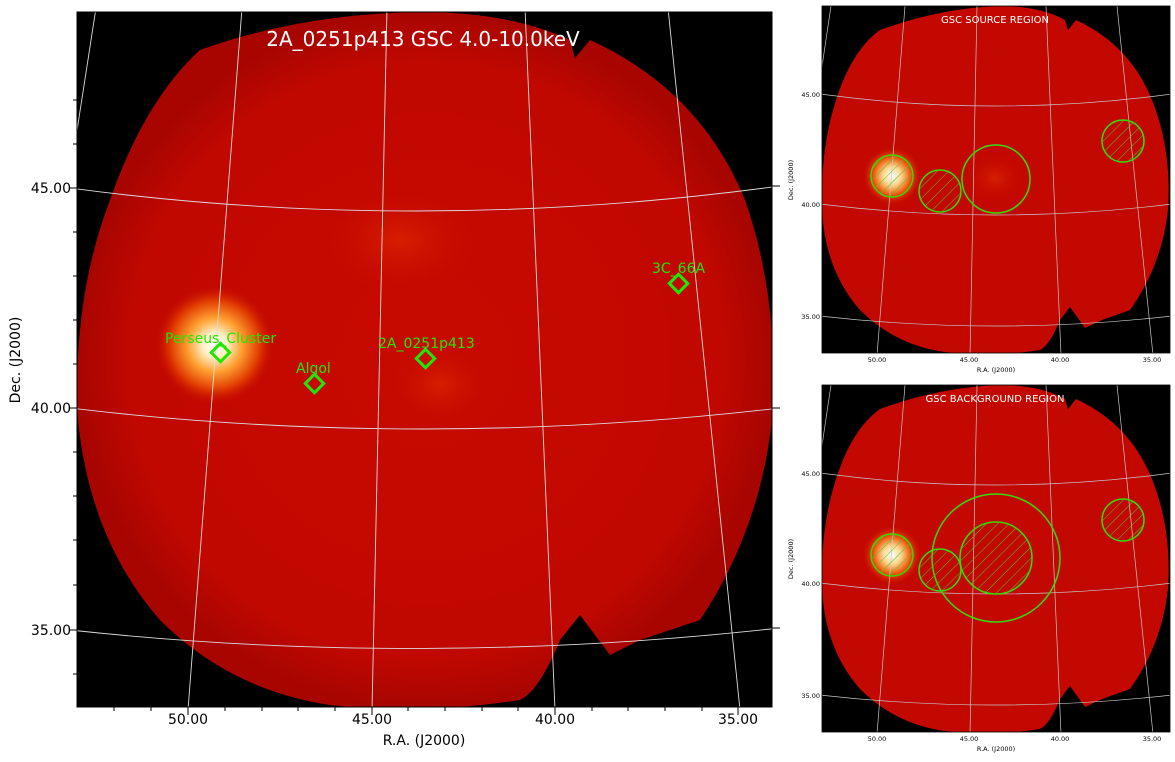 This screenshot has height=762, width=1175. What do you see at coordinates (940, 570) in the screenshot?
I see `background-algol-region` at bounding box center [940, 570].